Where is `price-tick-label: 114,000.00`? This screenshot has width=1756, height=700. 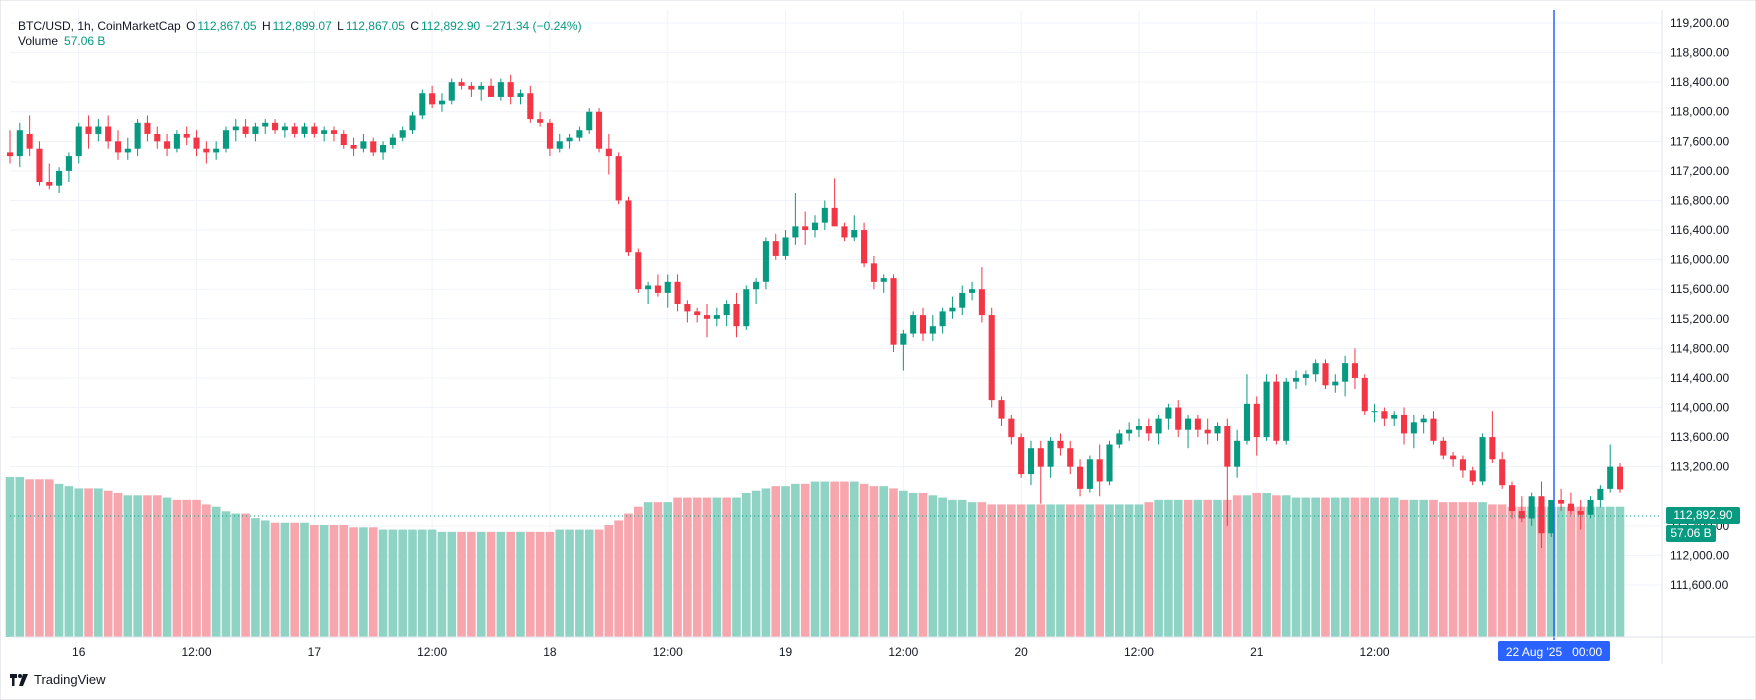
price-tick-label: 114,000.00 is located at coordinates (1699, 408).